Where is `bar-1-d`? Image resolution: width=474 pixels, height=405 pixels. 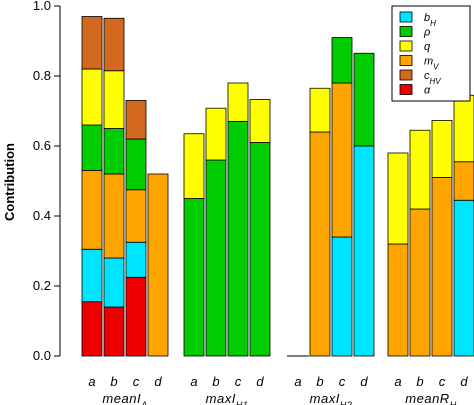 bar-1-d is located at coordinates (260, 228).